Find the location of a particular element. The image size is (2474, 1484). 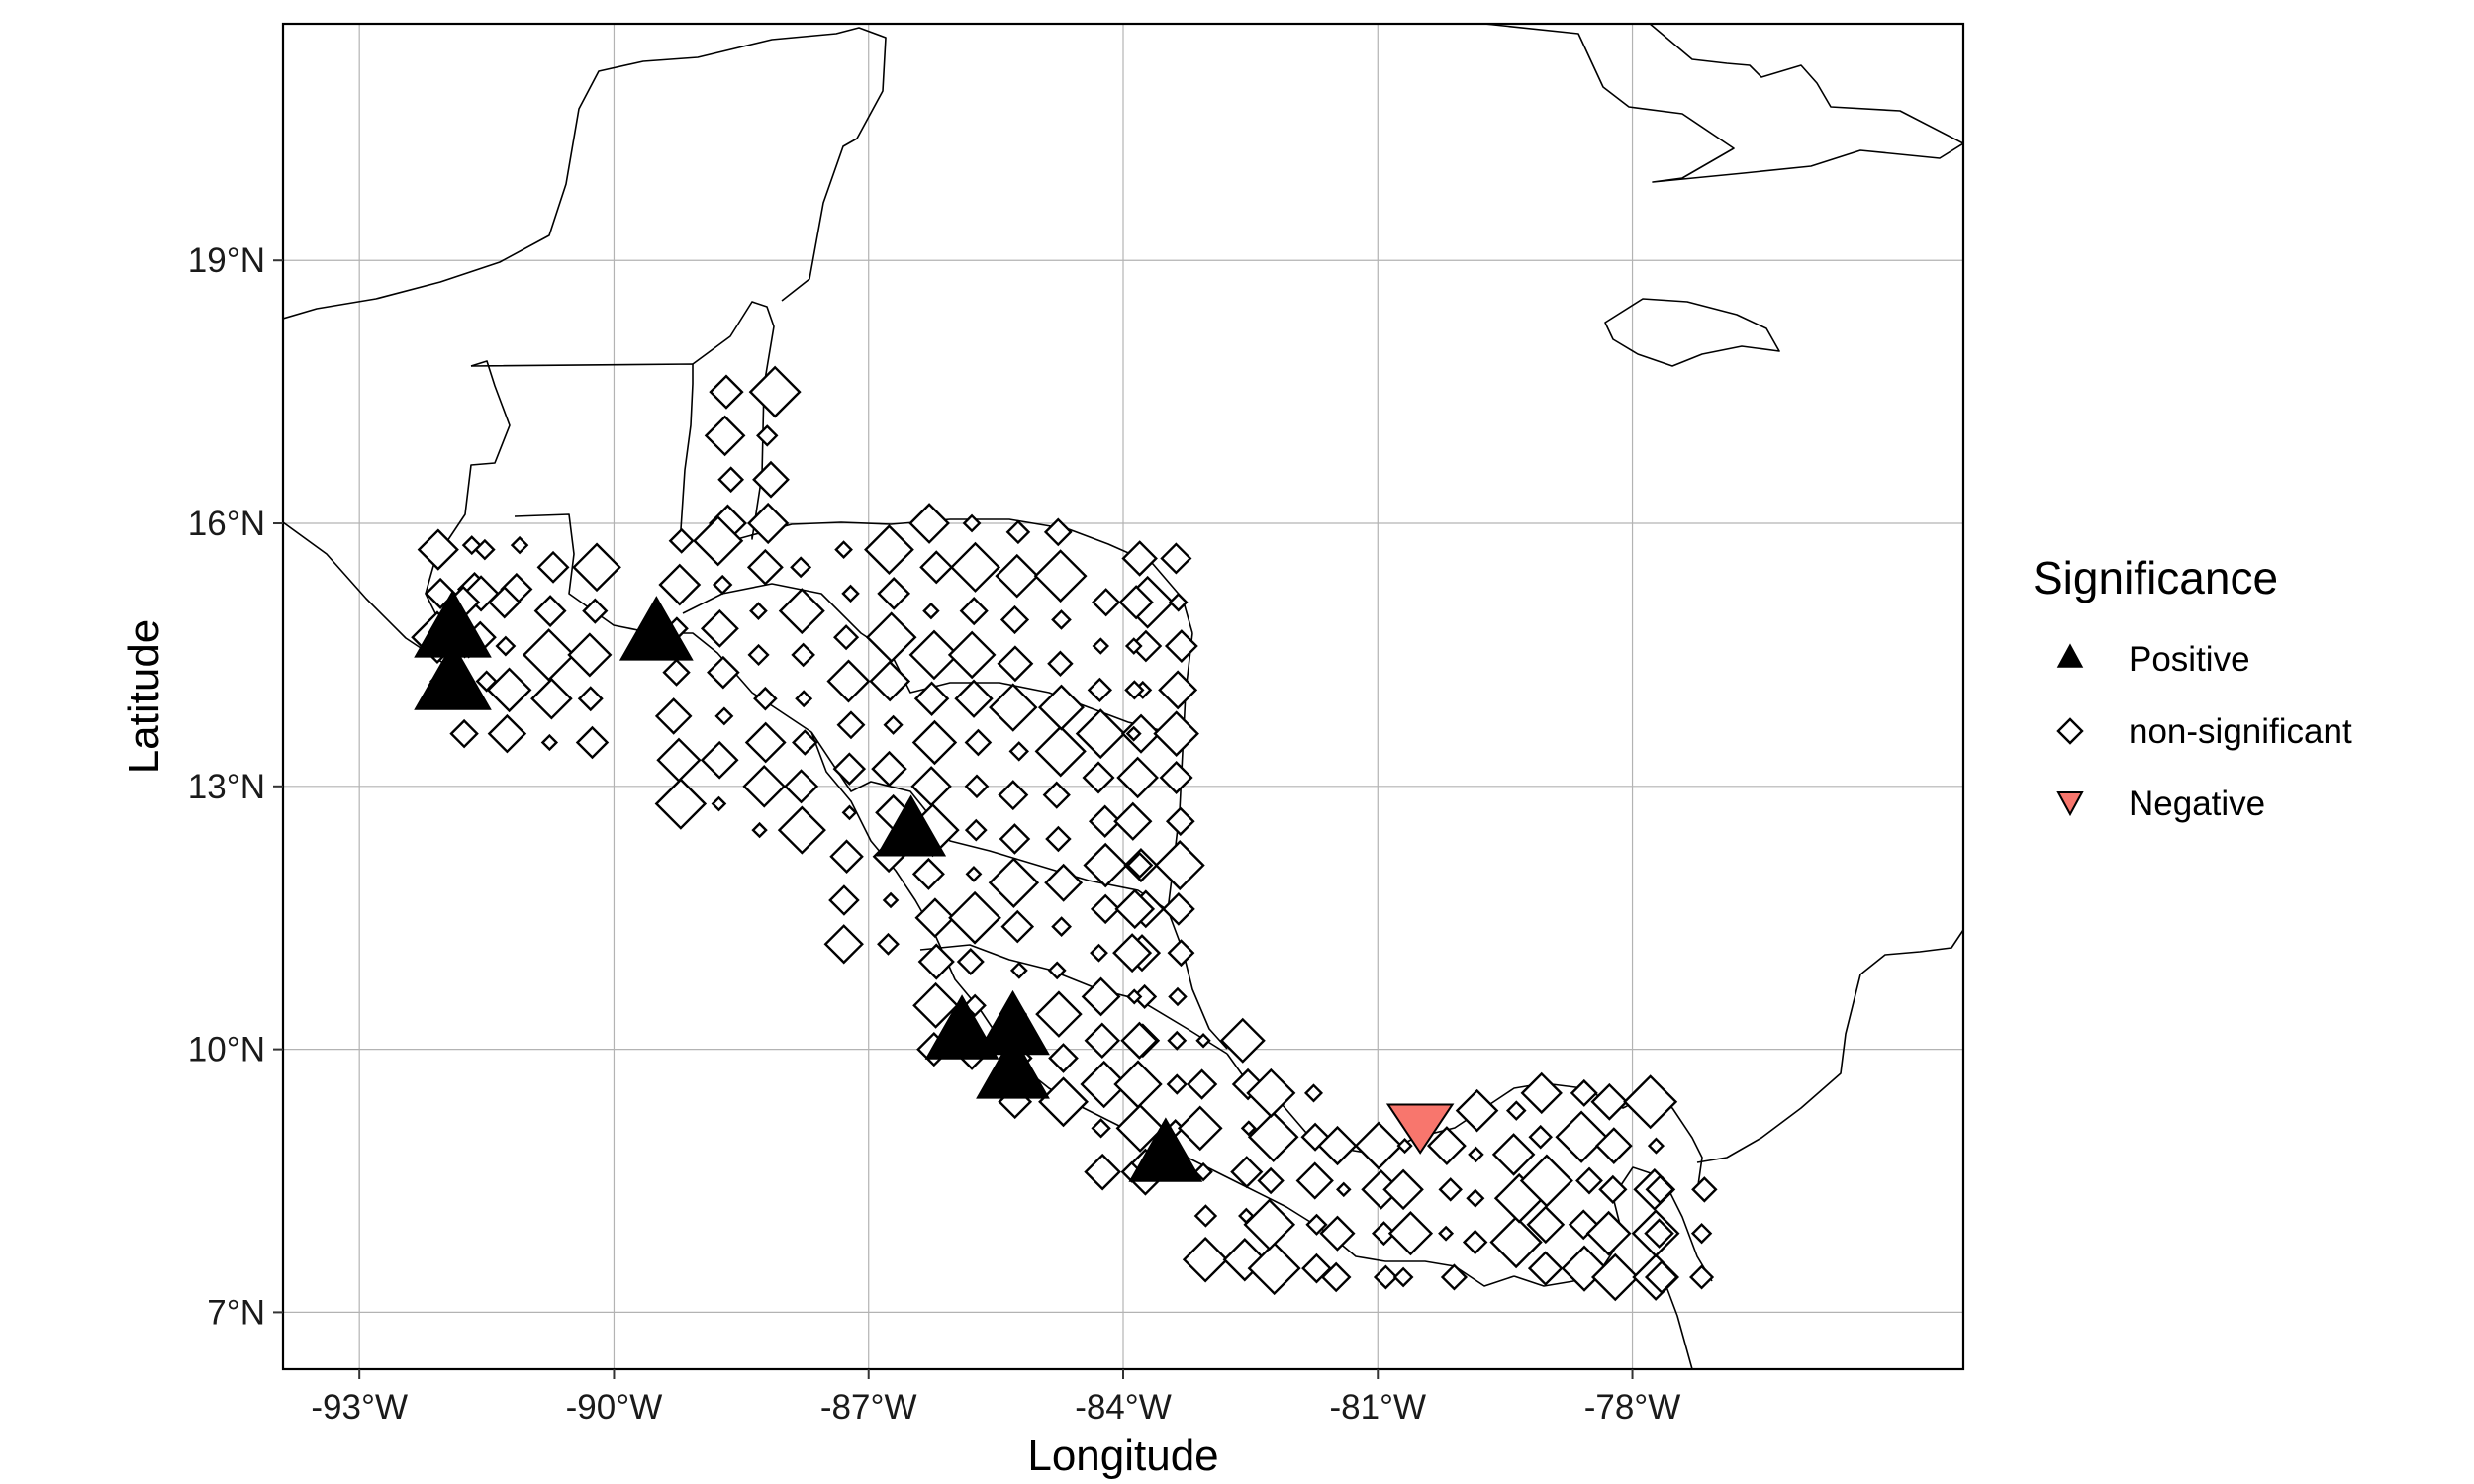

y-tick-label: 13°N is located at coordinates (227, 787).